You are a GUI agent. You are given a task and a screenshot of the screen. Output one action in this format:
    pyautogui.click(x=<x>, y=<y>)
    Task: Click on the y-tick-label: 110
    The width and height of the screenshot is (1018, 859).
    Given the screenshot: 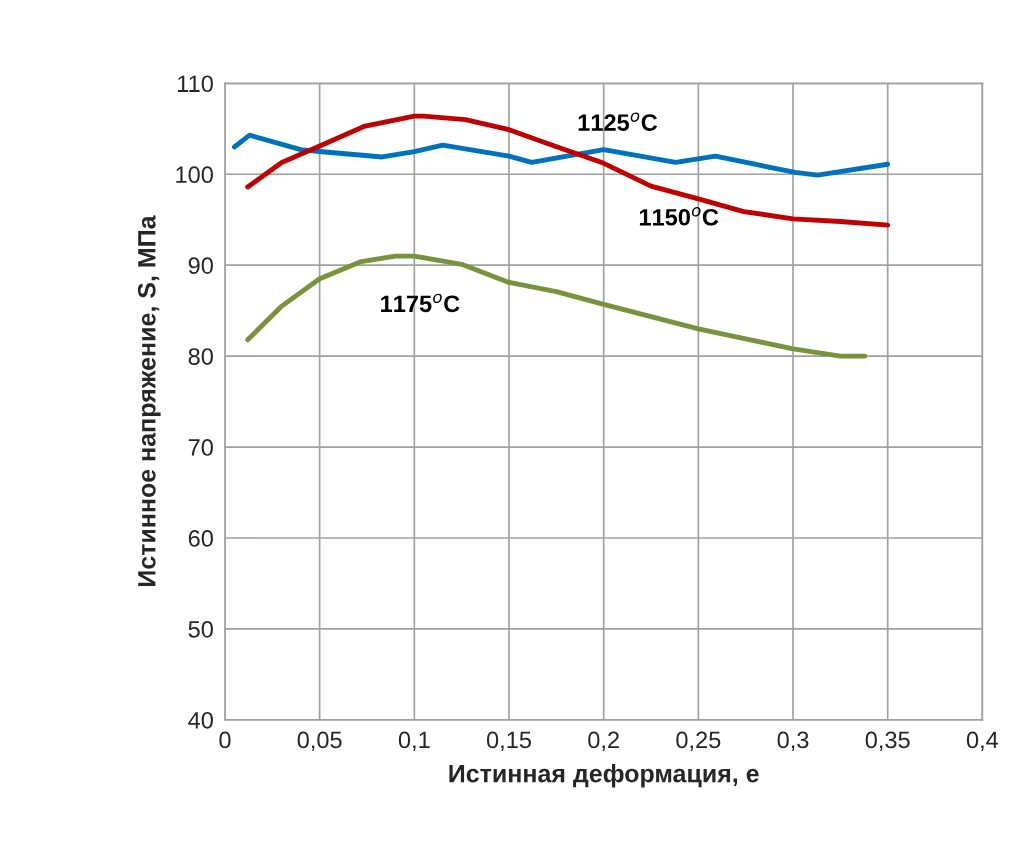 What is the action you would take?
    pyautogui.click(x=195, y=84)
    